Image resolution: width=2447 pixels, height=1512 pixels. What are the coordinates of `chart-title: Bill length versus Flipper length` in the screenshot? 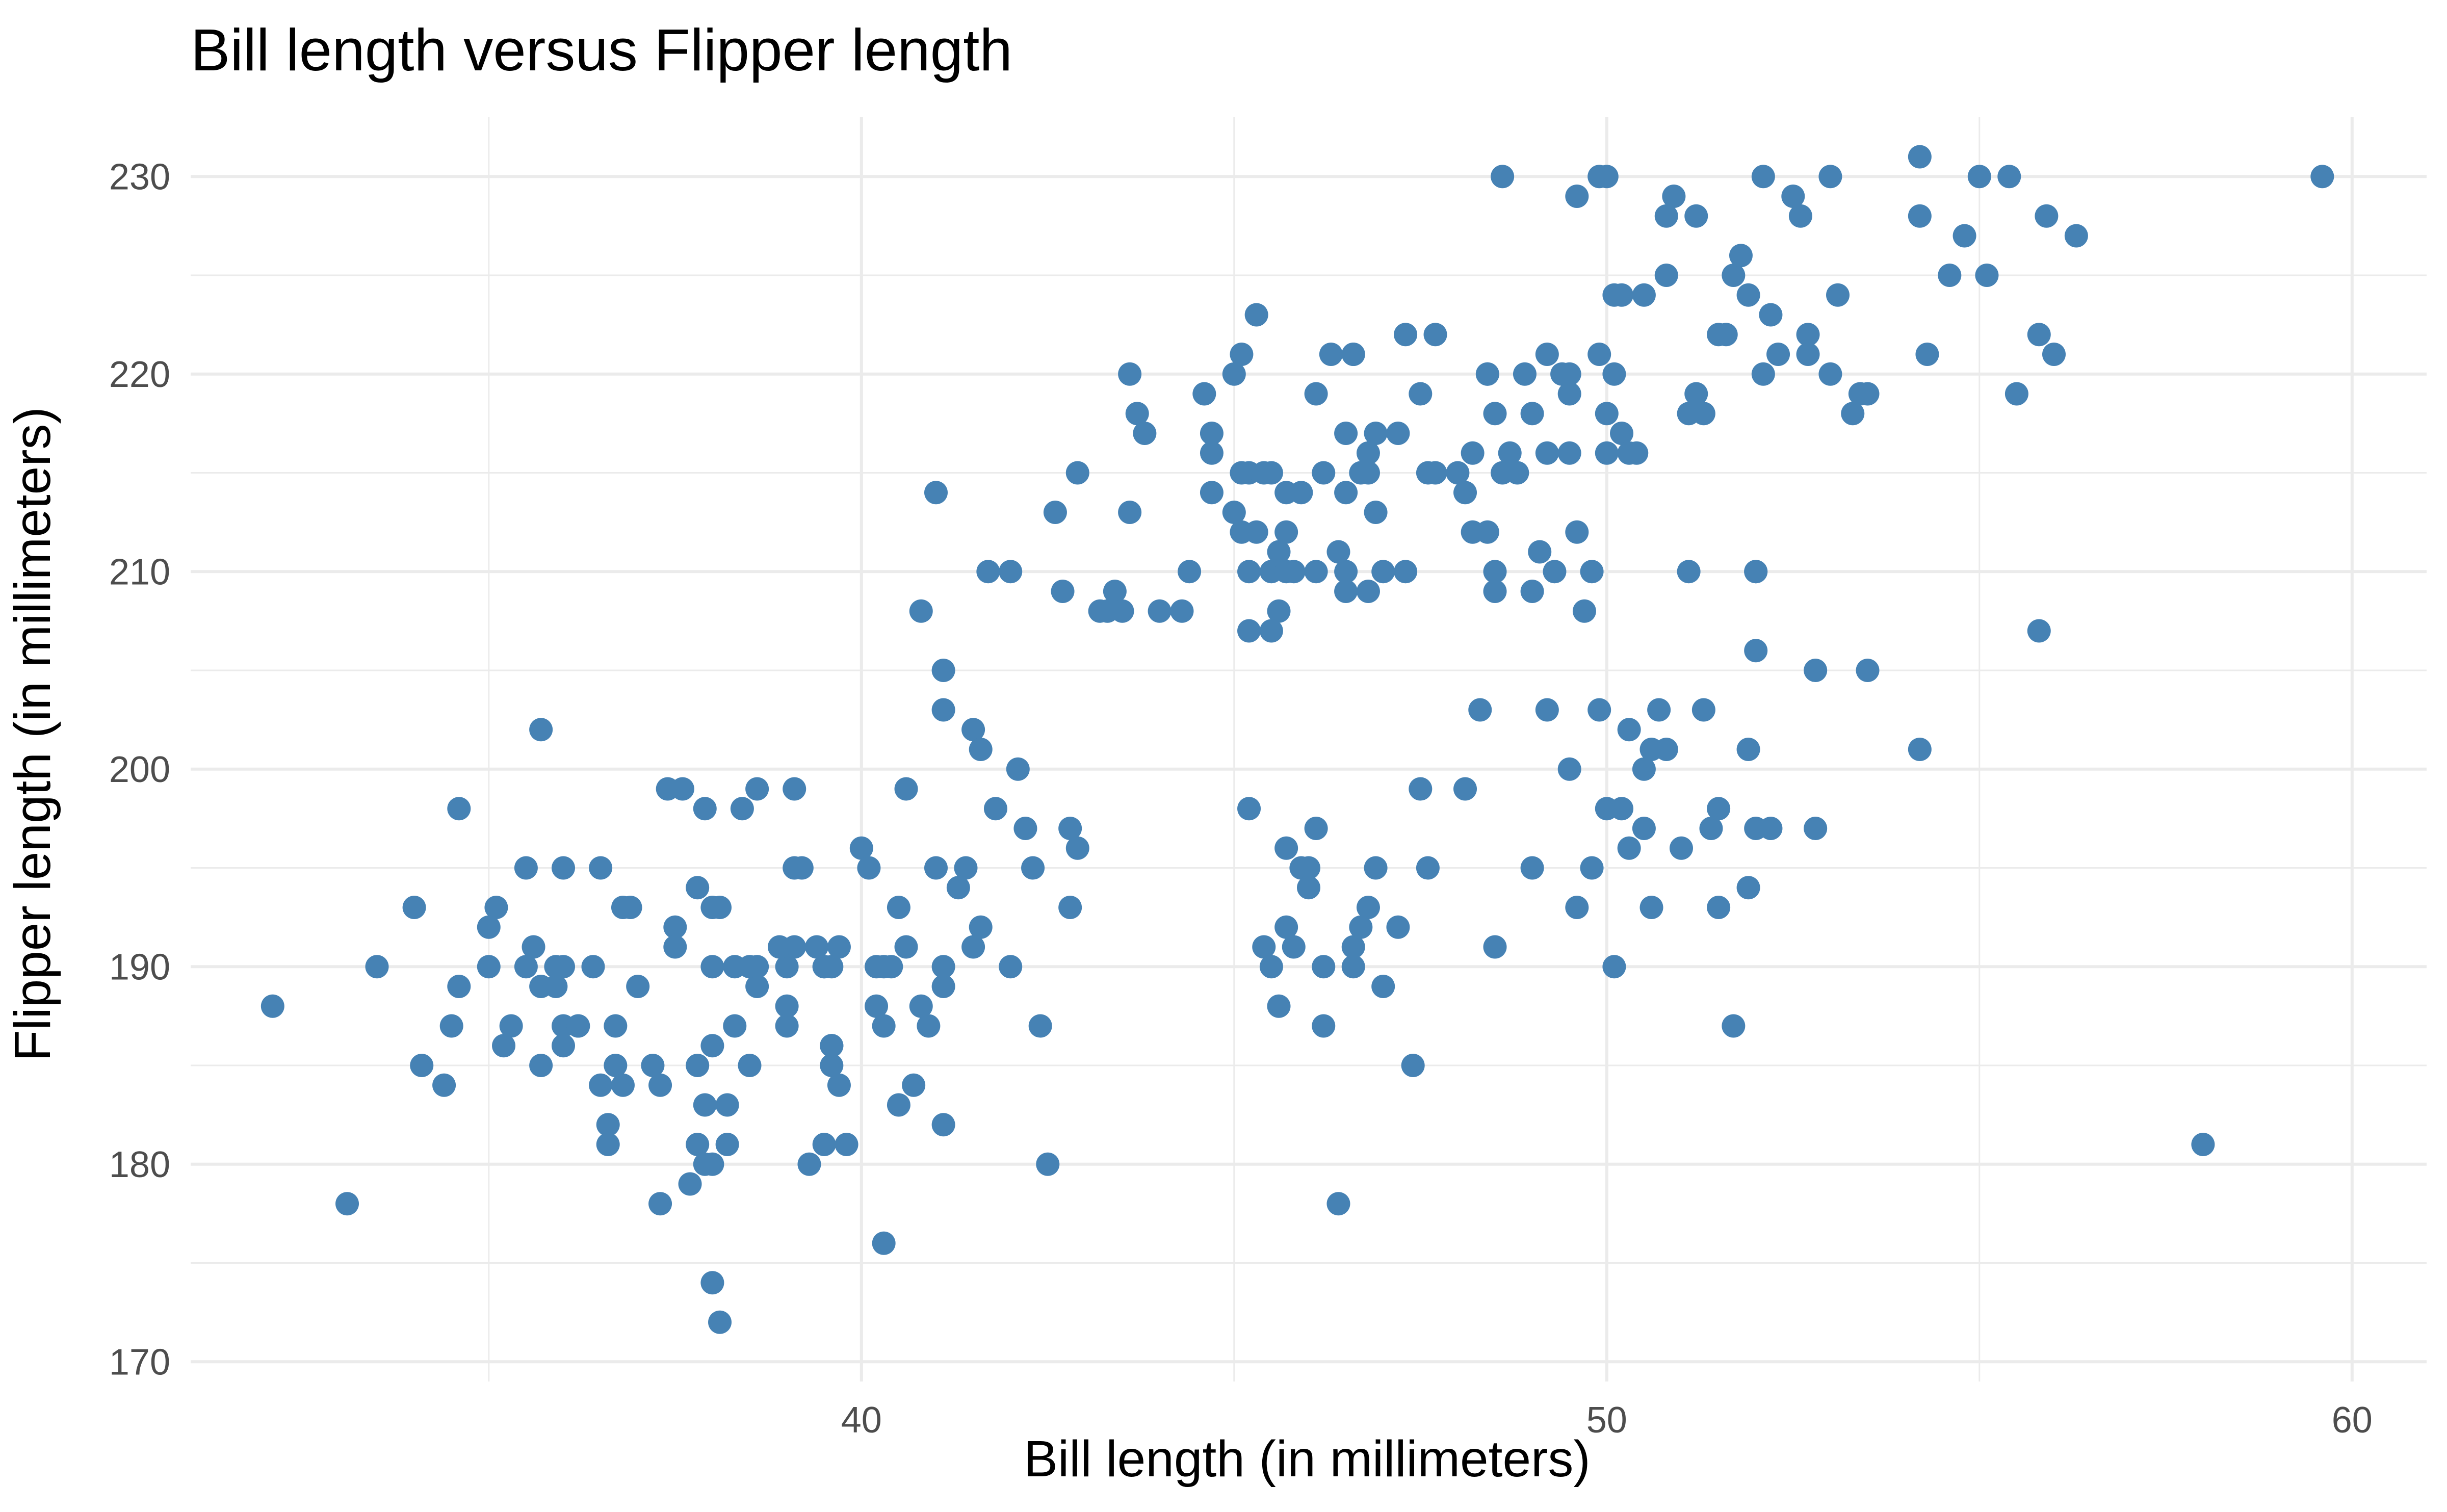 It's located at (601, 50).